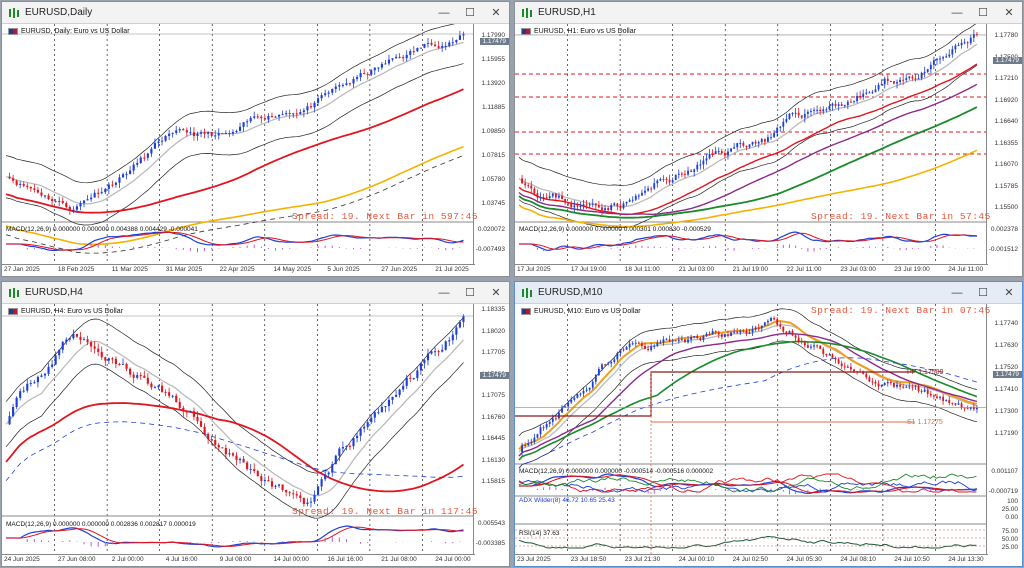 Image resolution: width=1024 pixels, height=568 pixels. I want to click on title-bar: EURUSD,M10 — ☐ ✕, so click(768, 293).